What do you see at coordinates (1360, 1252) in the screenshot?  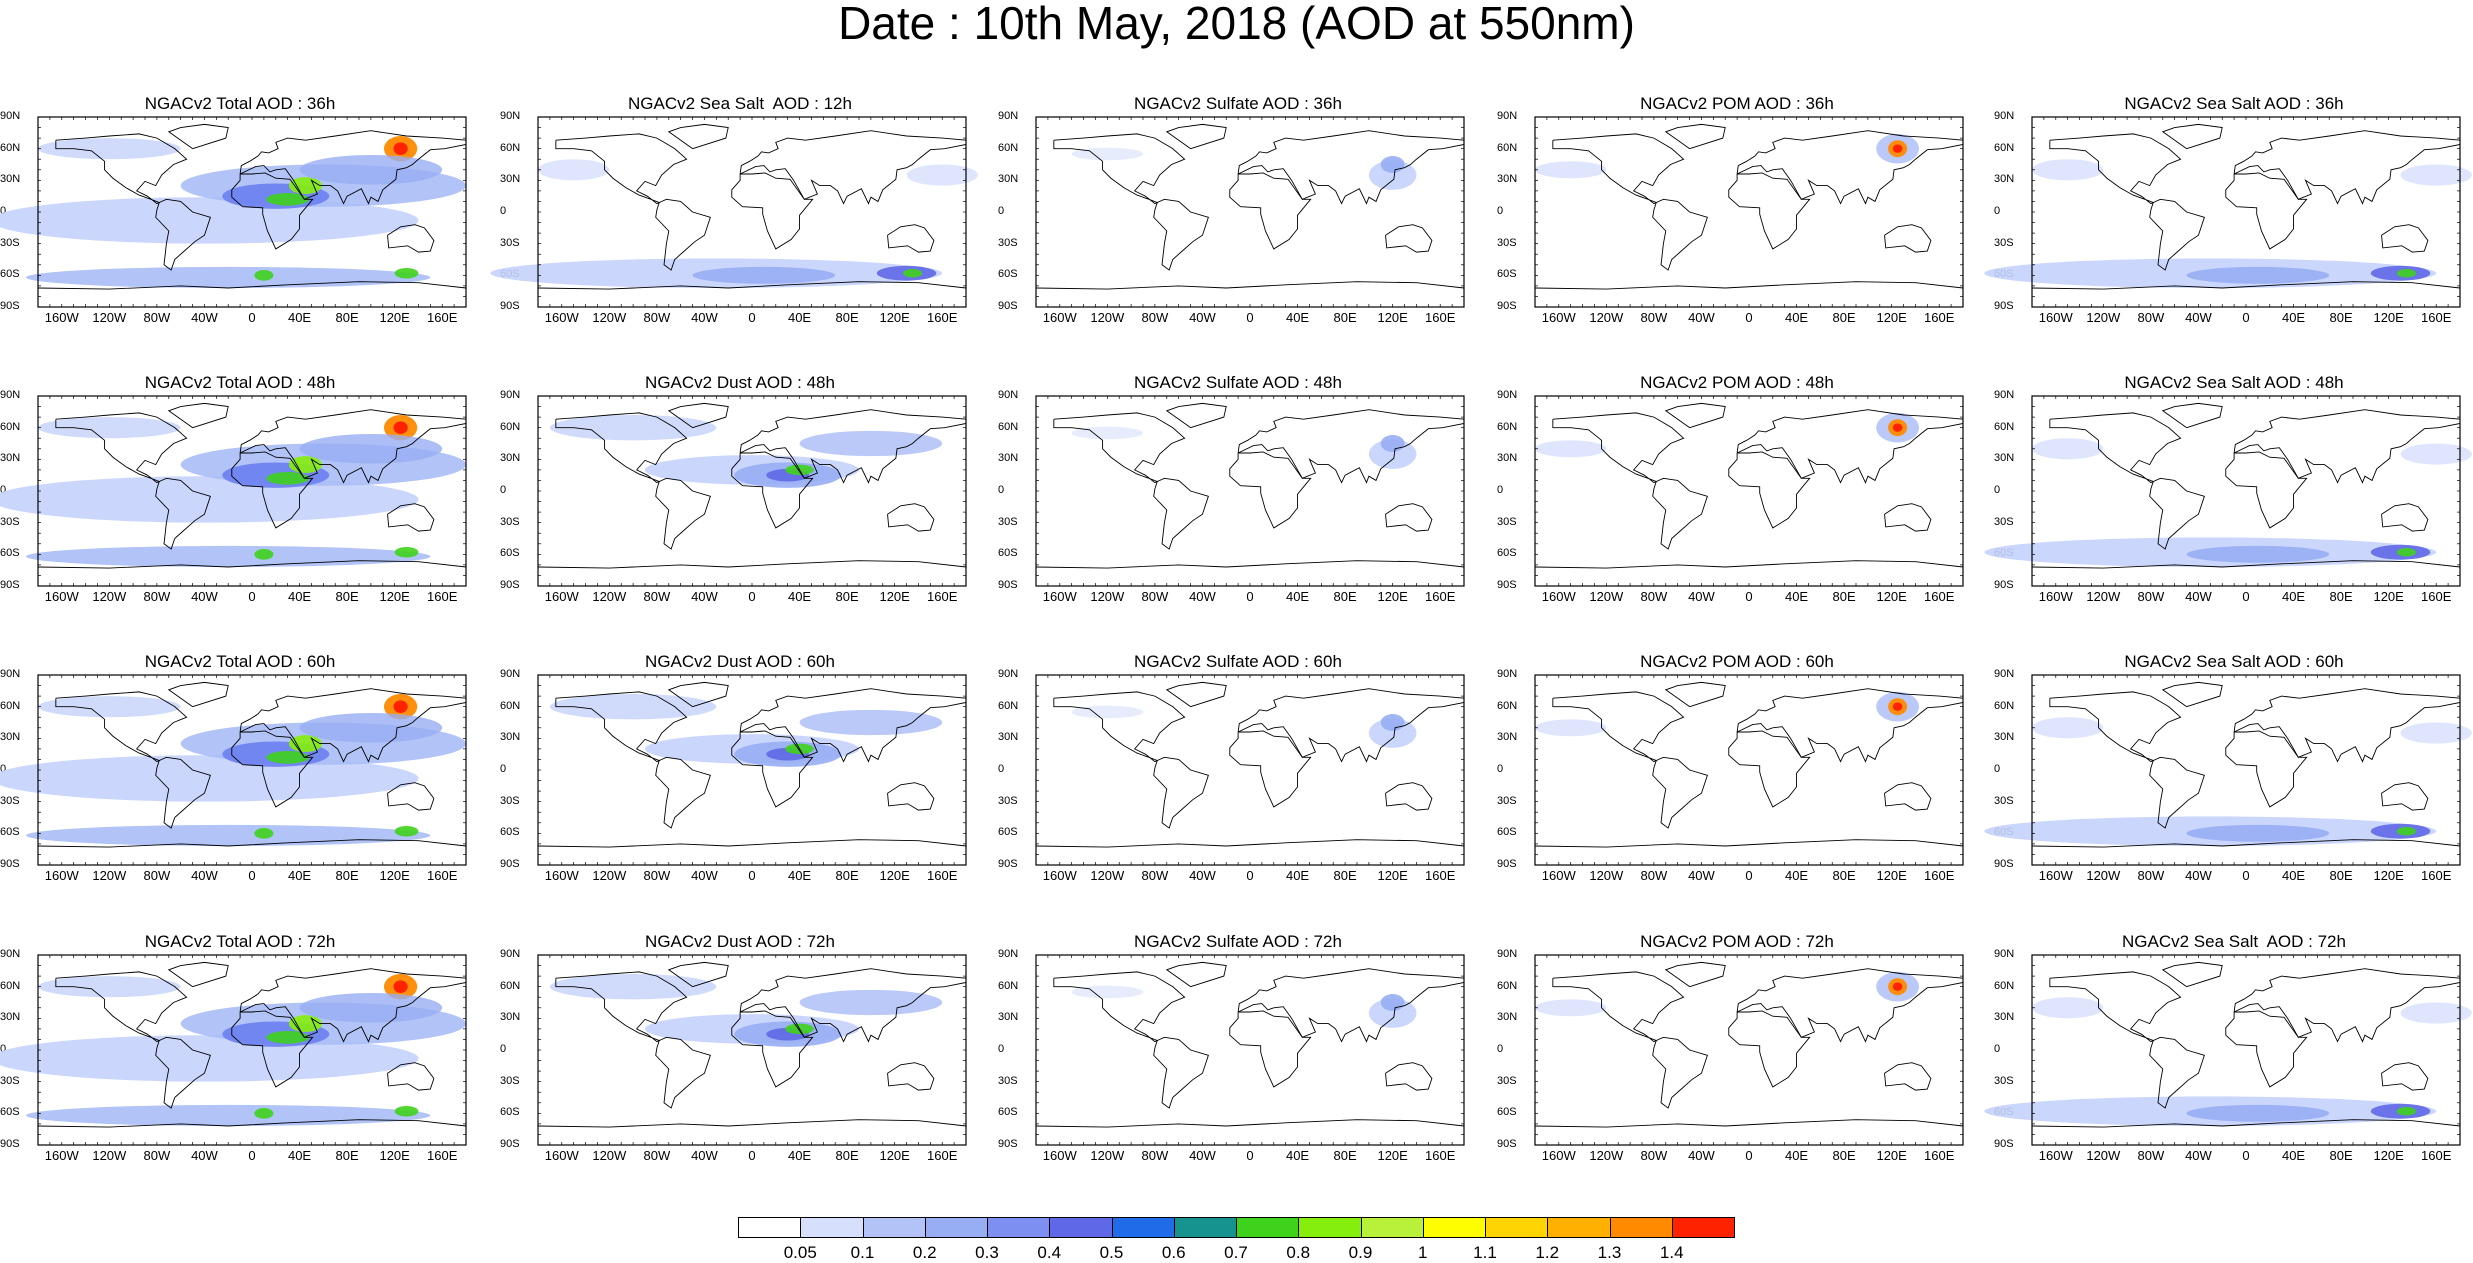 I see `colorbar-label: 0.9` at bounding box center [1360, 1252].